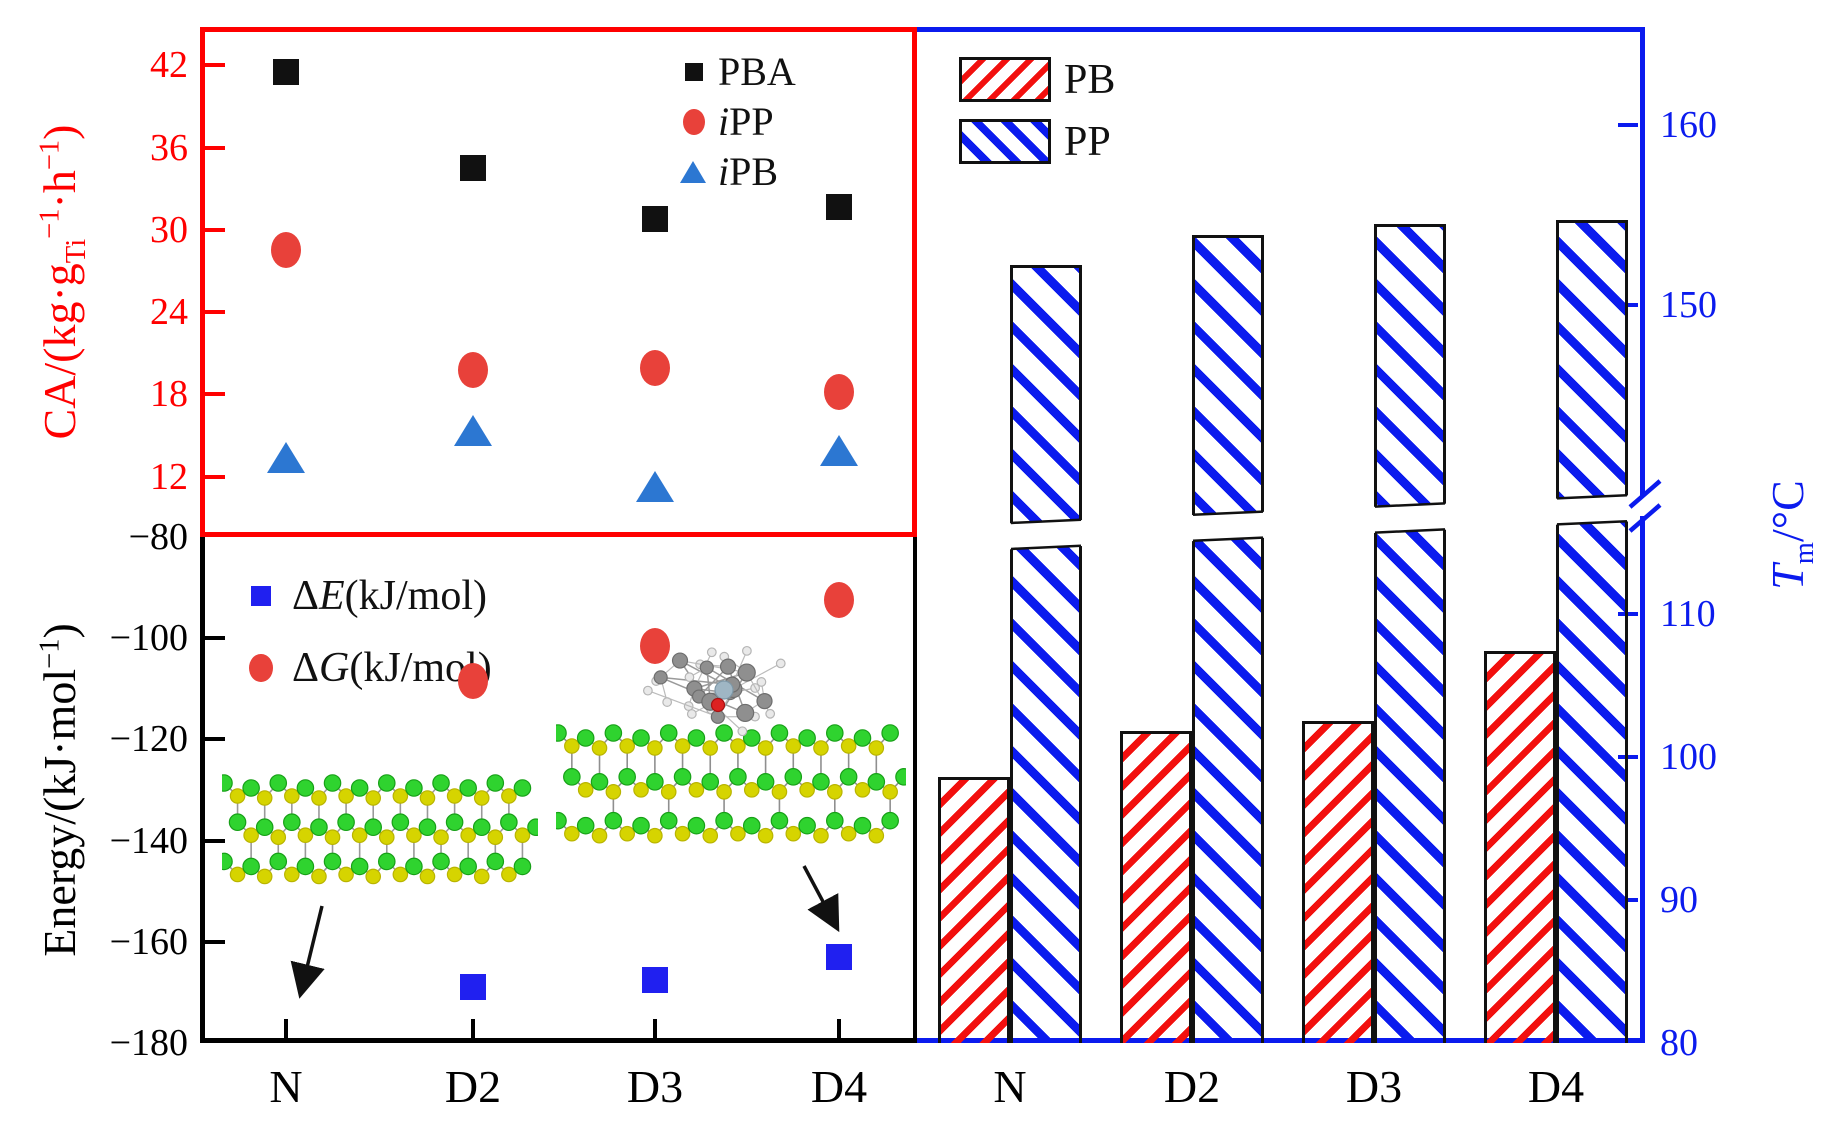 The height and width of the screenshot is (1134, 1836). I want to click on energy-ΔG(kJ/mol)-circle-marker, so click(473, 681).